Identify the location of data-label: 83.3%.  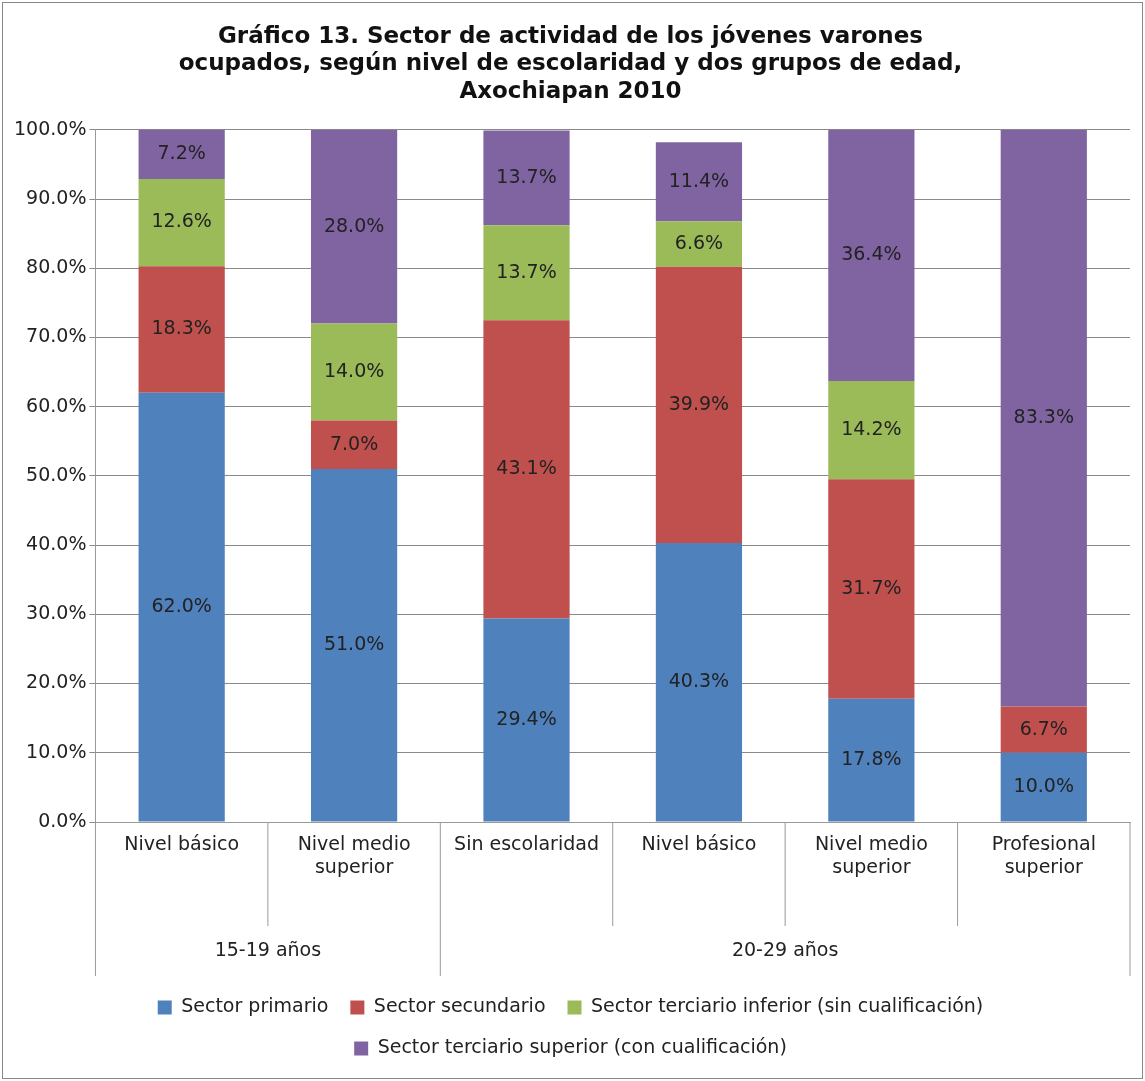
(1043, 416).